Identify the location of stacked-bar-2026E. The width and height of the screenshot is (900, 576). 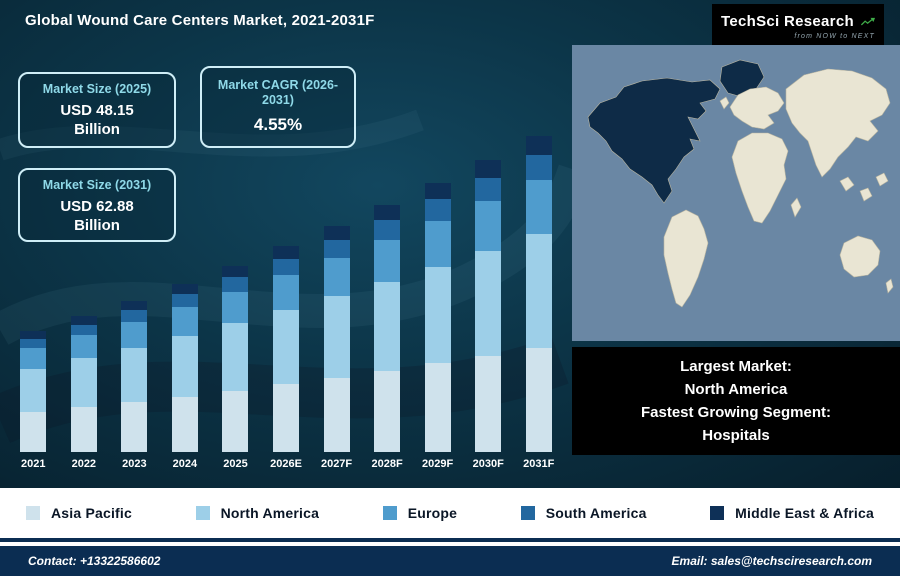
(286, 349).